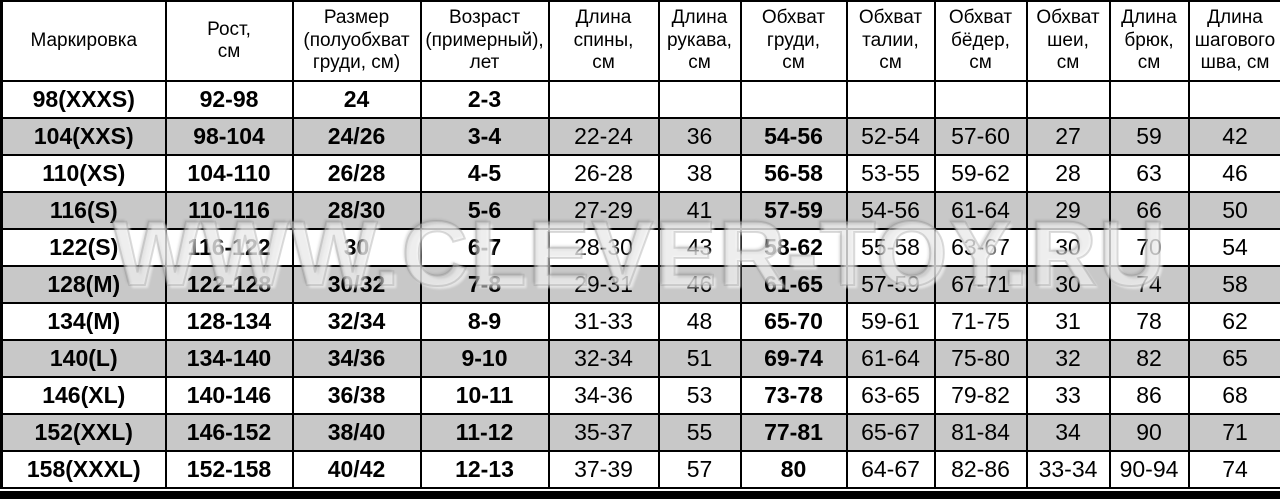 The height and width of the screenshot is (499, 1280). I want to click on table-cell: 158(XXXL), so click(83, 469).